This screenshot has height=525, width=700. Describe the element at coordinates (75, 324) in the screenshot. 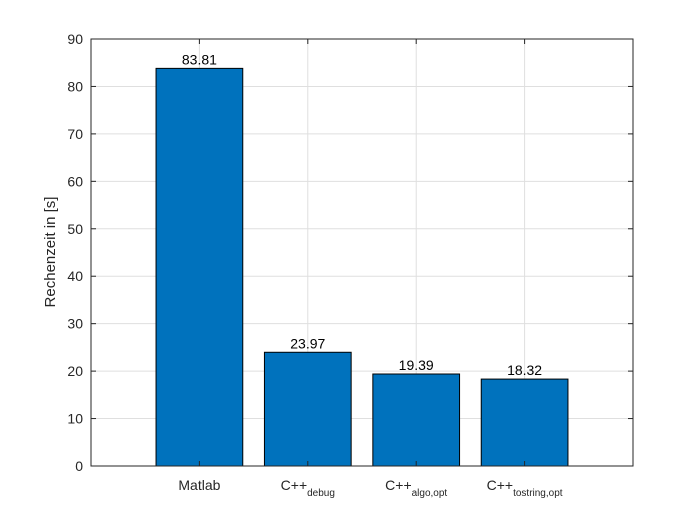

I see `y-tick-label: 30` at that location.